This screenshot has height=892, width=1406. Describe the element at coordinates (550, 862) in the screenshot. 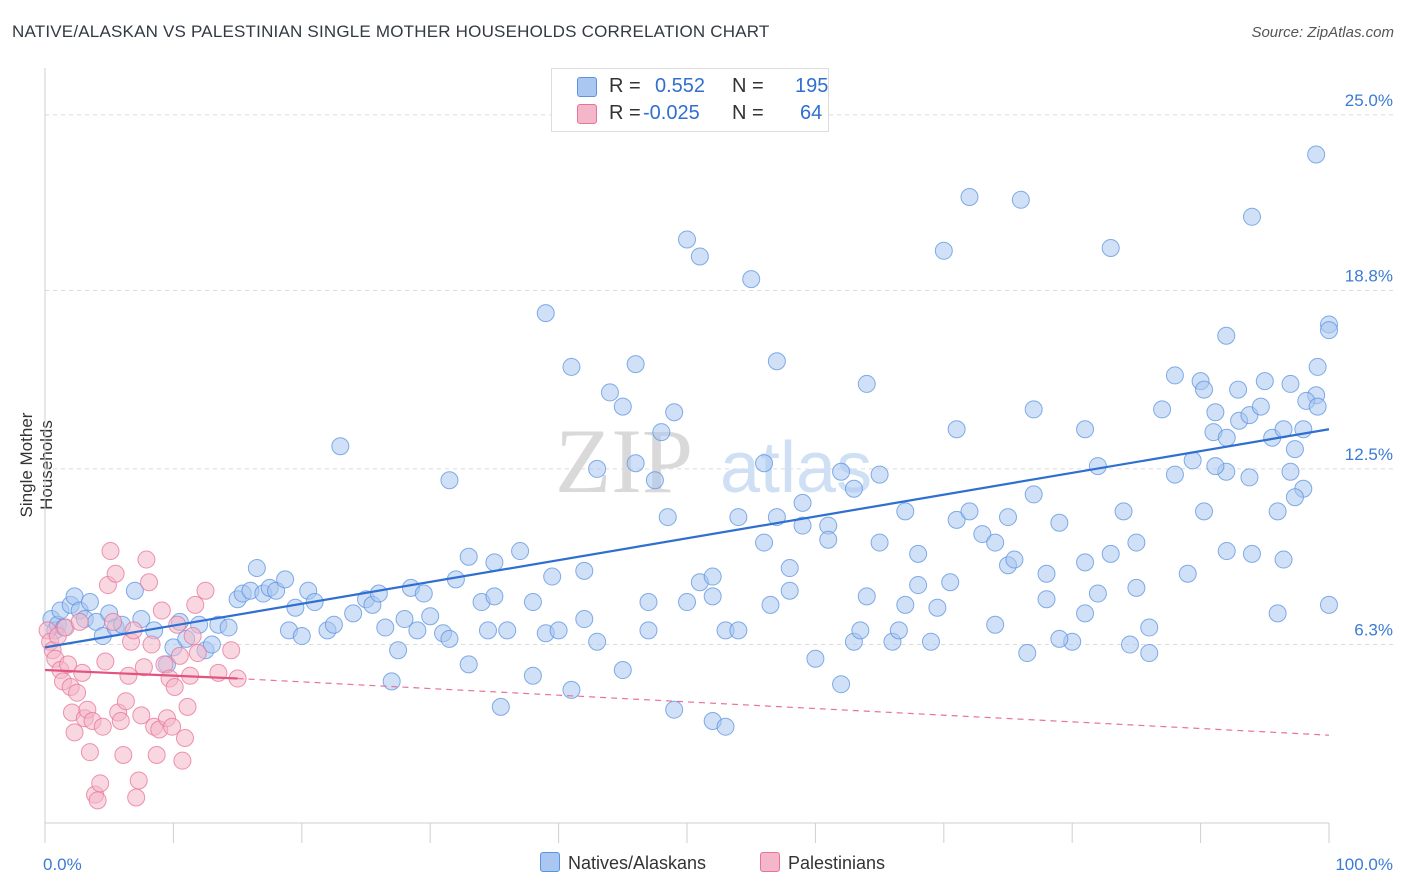

I see `natives-legend-swatch` at that location.